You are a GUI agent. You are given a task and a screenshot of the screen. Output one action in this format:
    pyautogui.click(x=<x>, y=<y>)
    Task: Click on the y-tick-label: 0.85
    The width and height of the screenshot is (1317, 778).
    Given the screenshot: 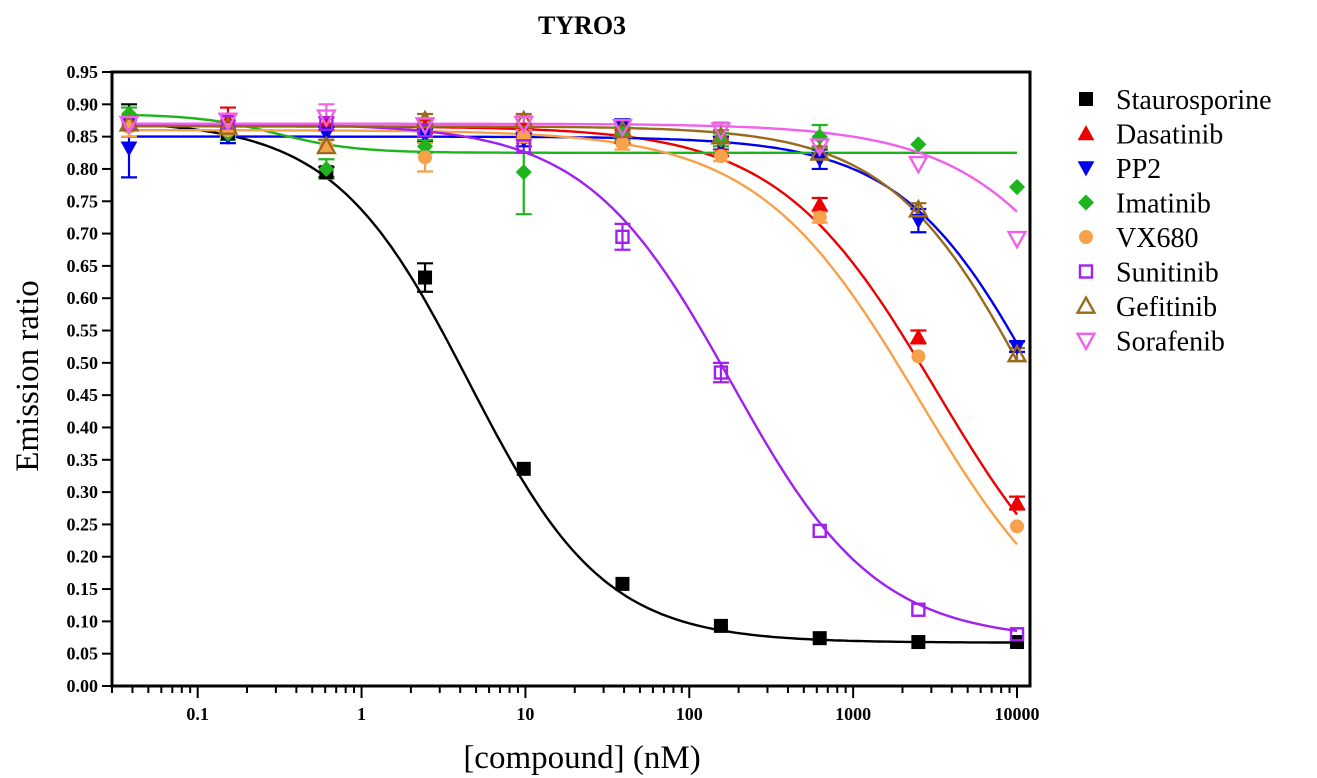 What is the action you would take?
    pyautogui.click(x=83, y=137)
    